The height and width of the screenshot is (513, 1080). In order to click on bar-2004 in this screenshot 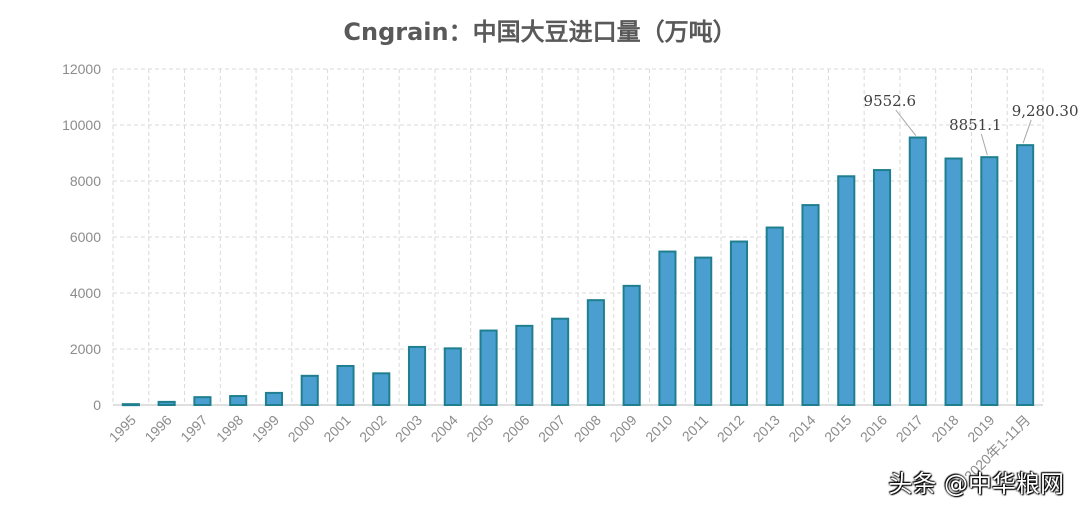, I will do `click(452, 376)`.